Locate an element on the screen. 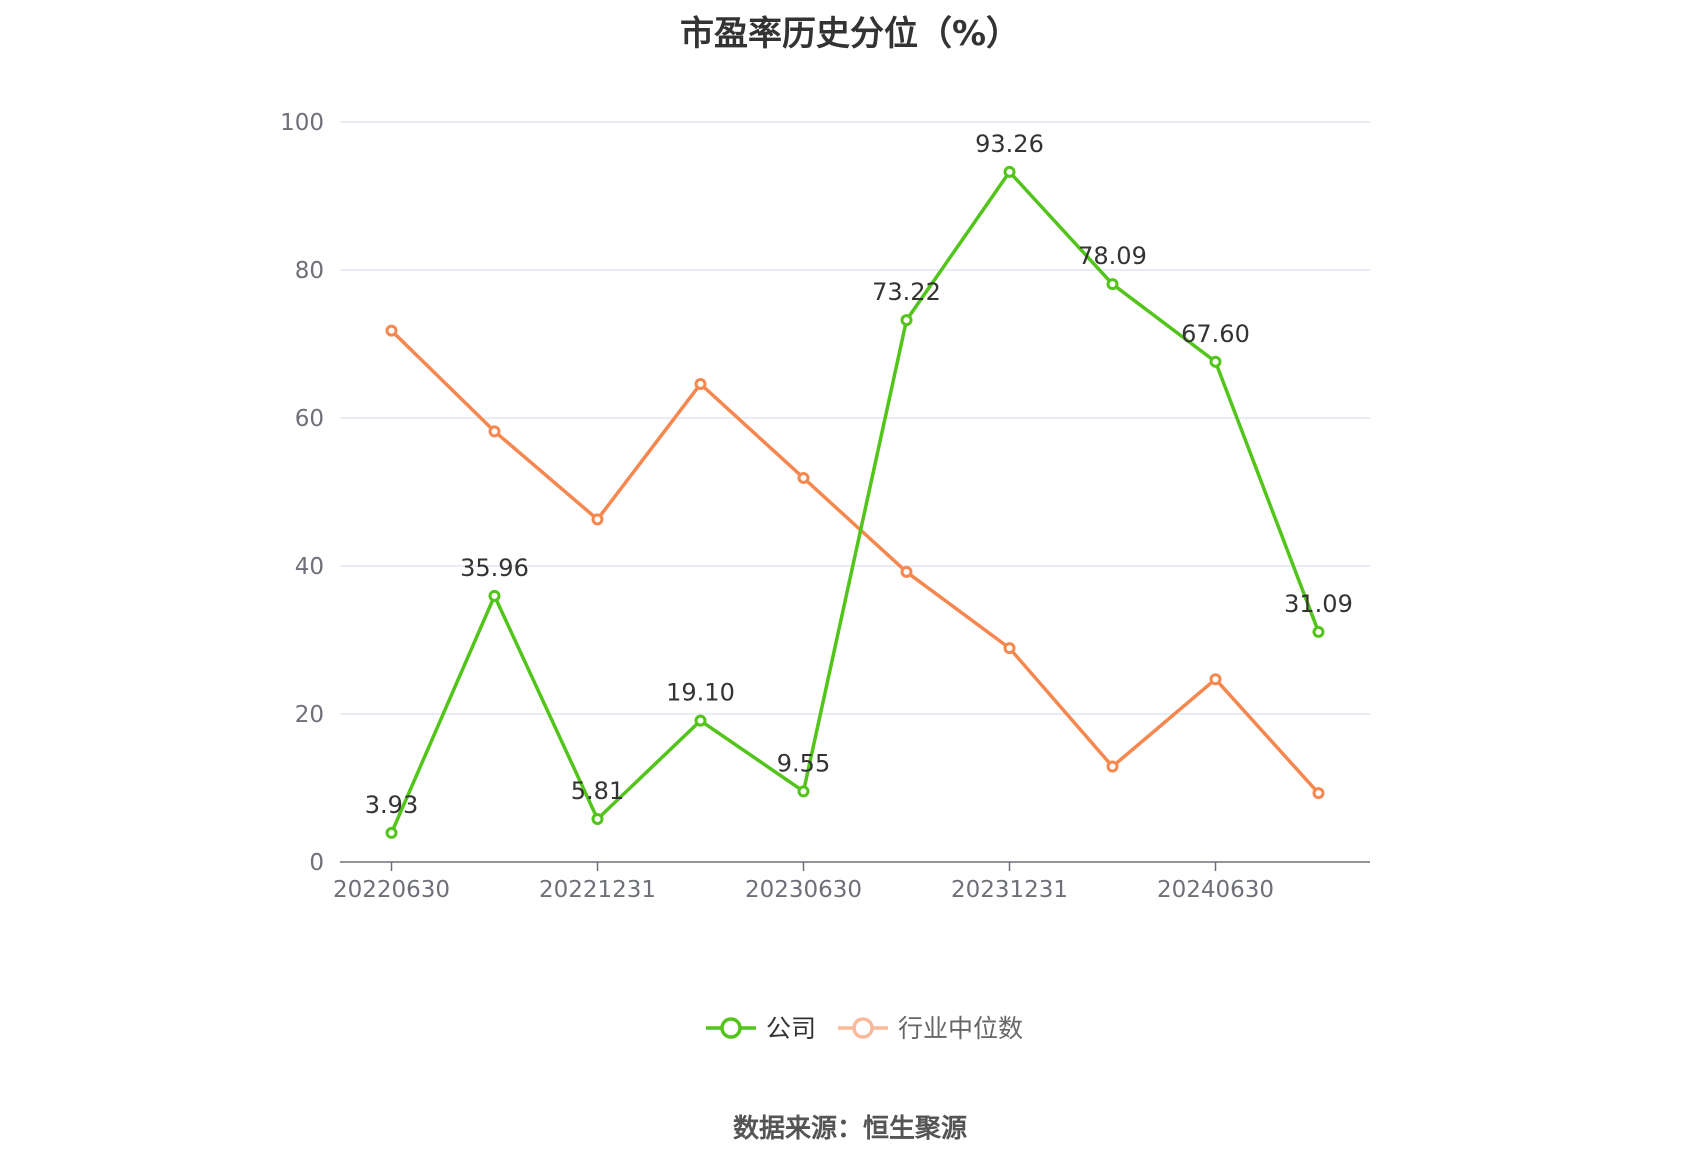 The height and width of the screenshot is (1150, 1700). data-label: 78.09 is located at coordinates (1112, 256).